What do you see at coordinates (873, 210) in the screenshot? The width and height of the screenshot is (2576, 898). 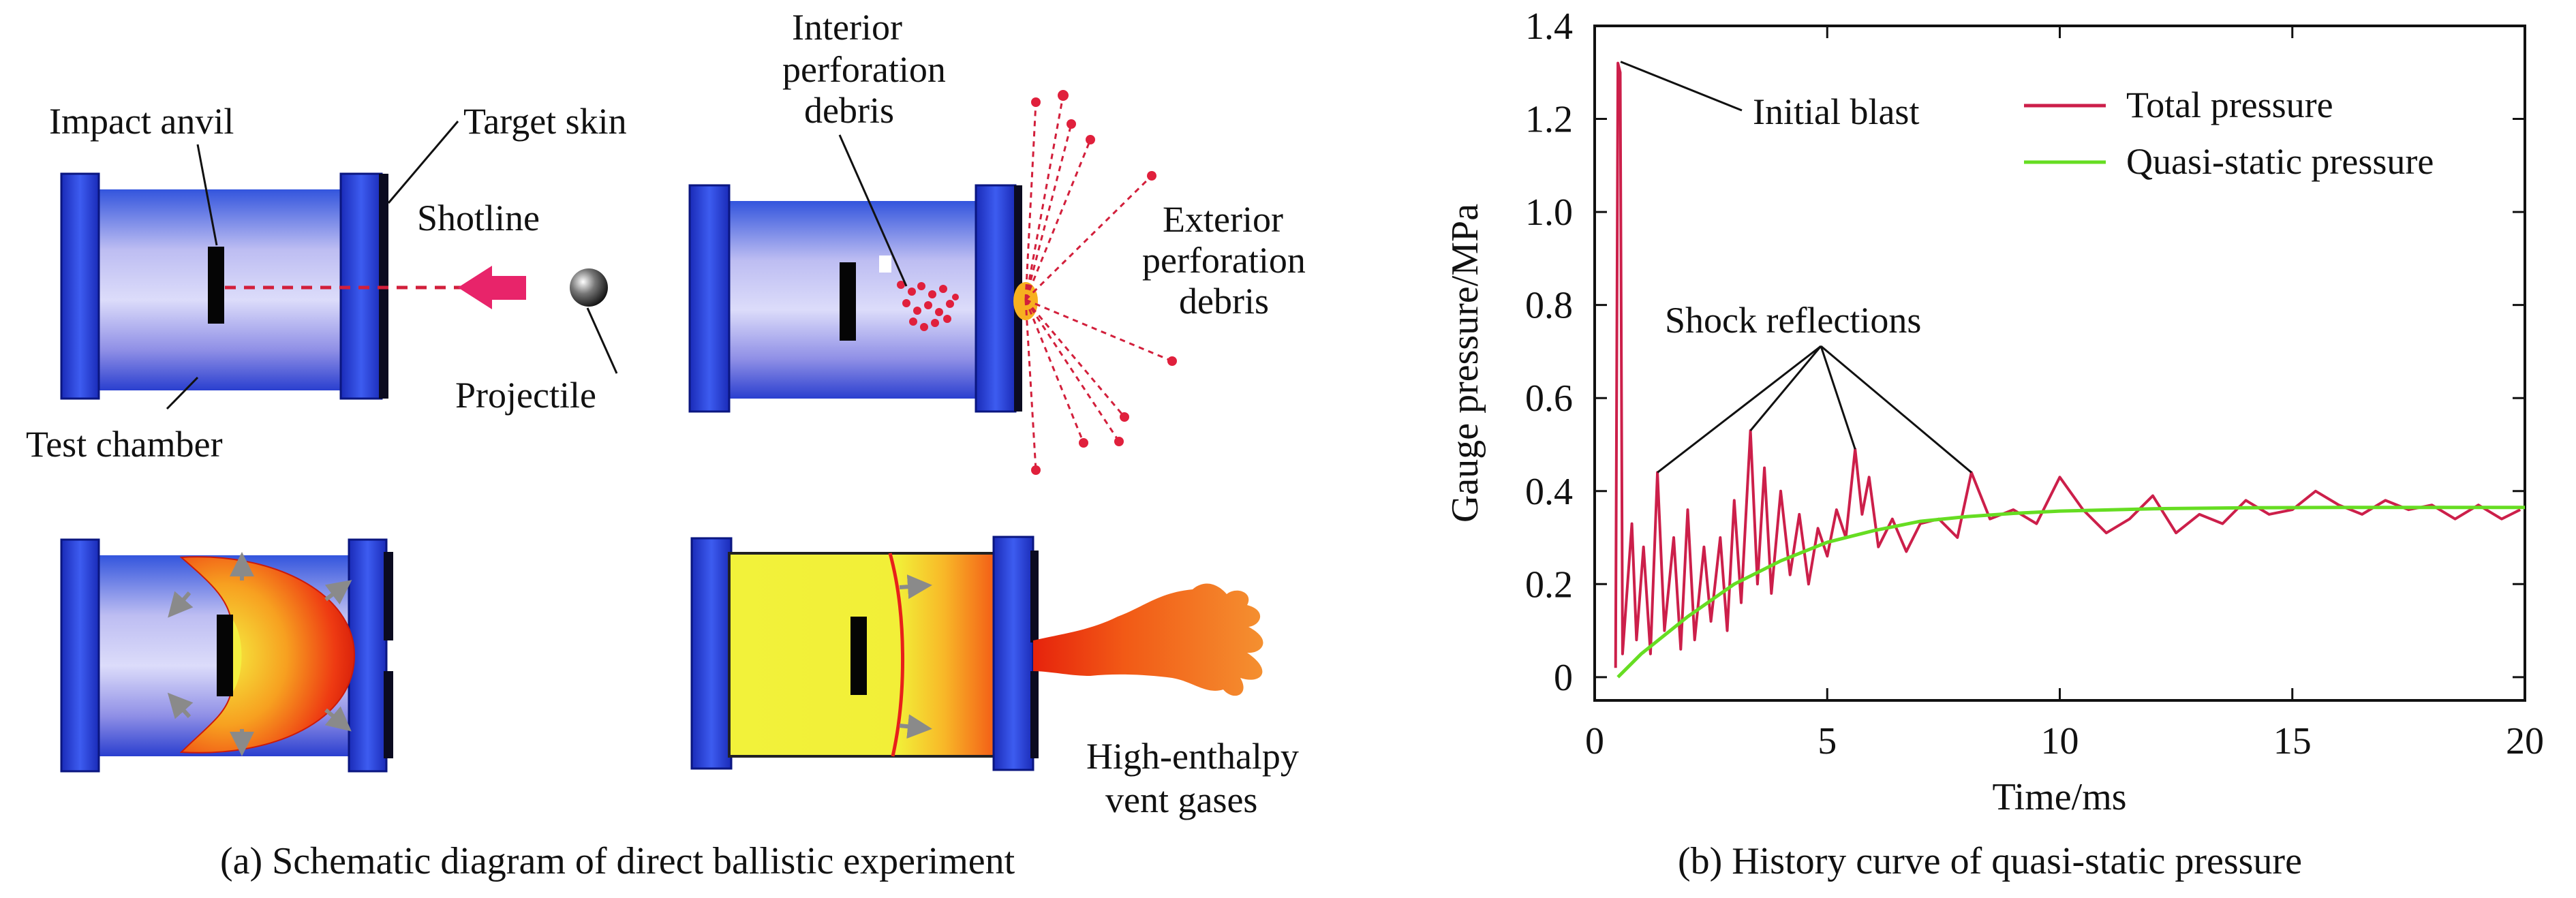 I see `leader-interior-debris` at bounding box center [873, 210].